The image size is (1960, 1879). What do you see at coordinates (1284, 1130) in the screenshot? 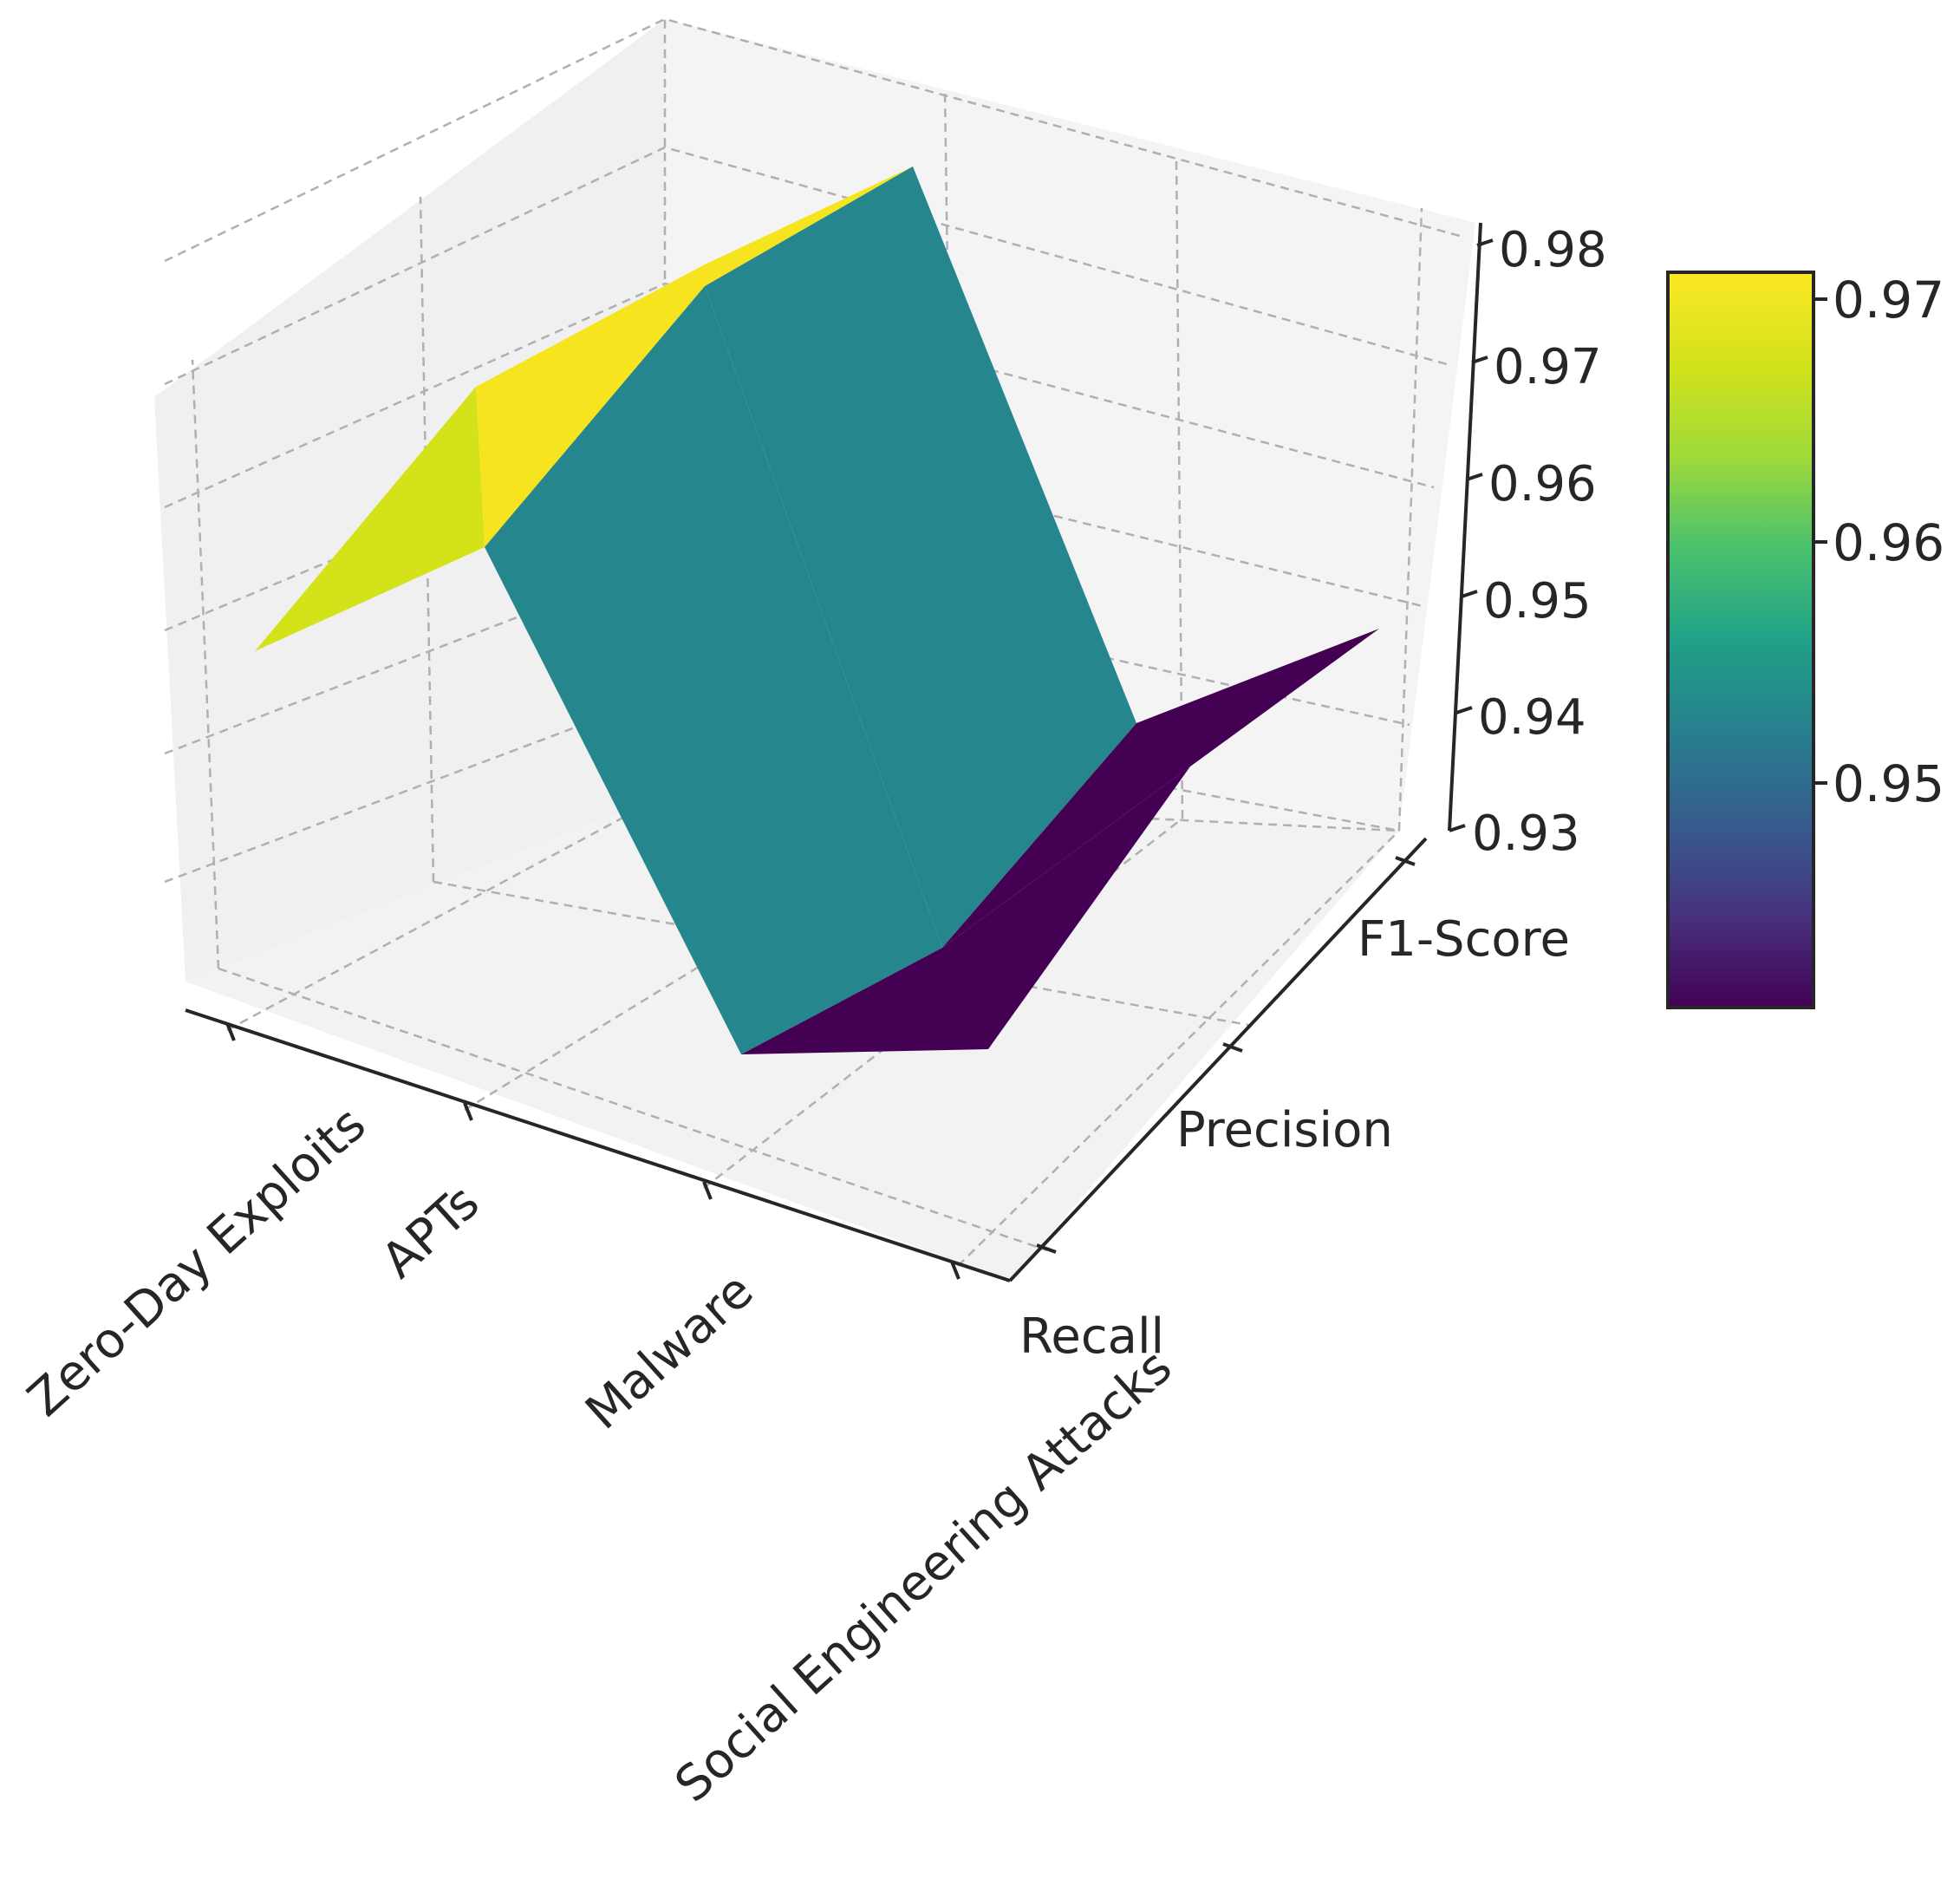
I see `y-tick-label-1: Precision` at bounding box center [1284, 1130].